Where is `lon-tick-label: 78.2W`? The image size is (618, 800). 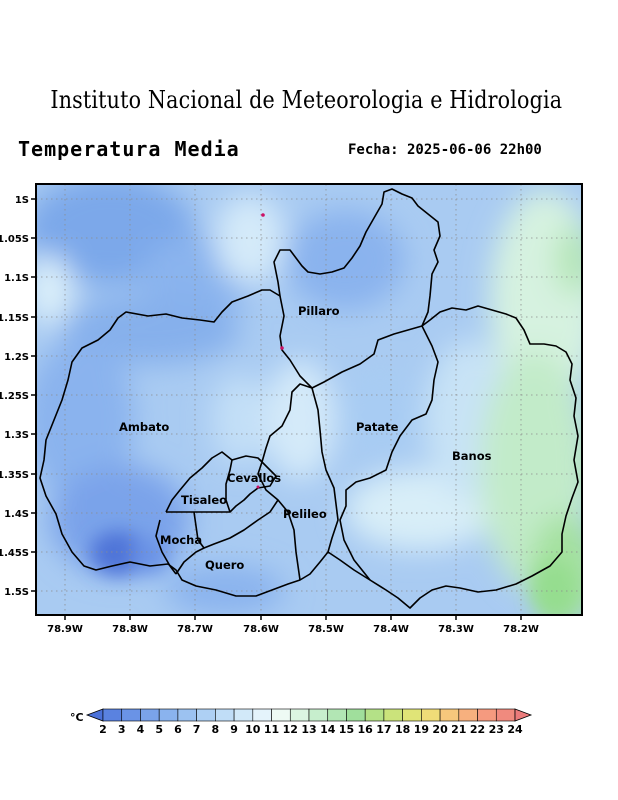 lon-tick-label: 78.2W is located at coordinates (521, 629).